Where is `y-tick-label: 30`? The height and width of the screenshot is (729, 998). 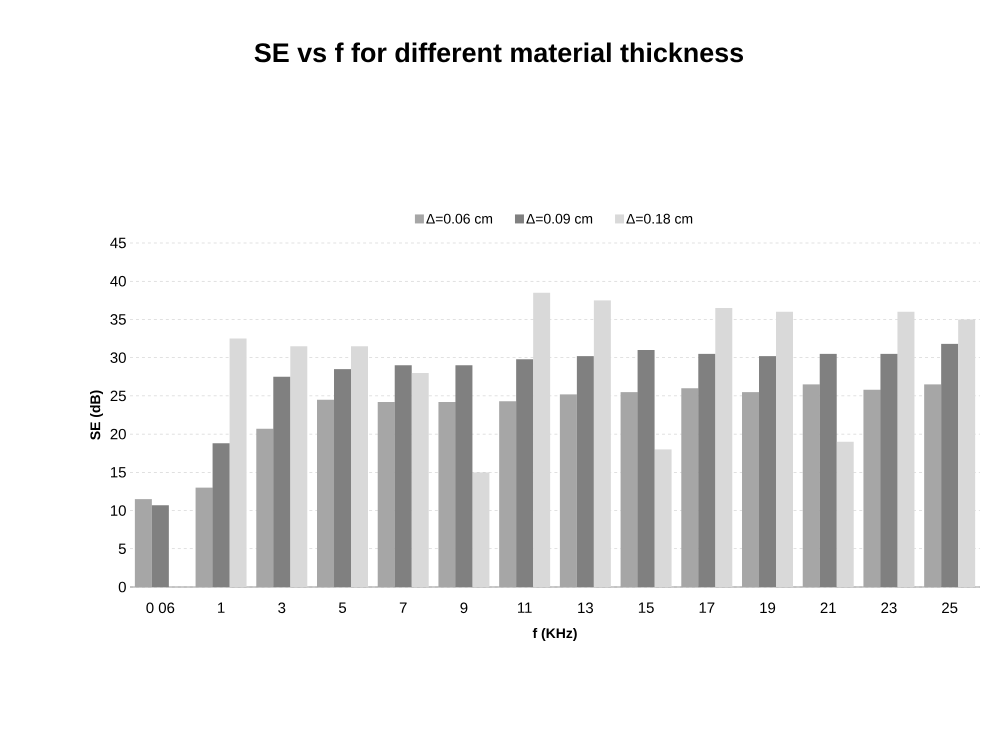
y-tick-label: 30 is located at coordinates (118, 357).